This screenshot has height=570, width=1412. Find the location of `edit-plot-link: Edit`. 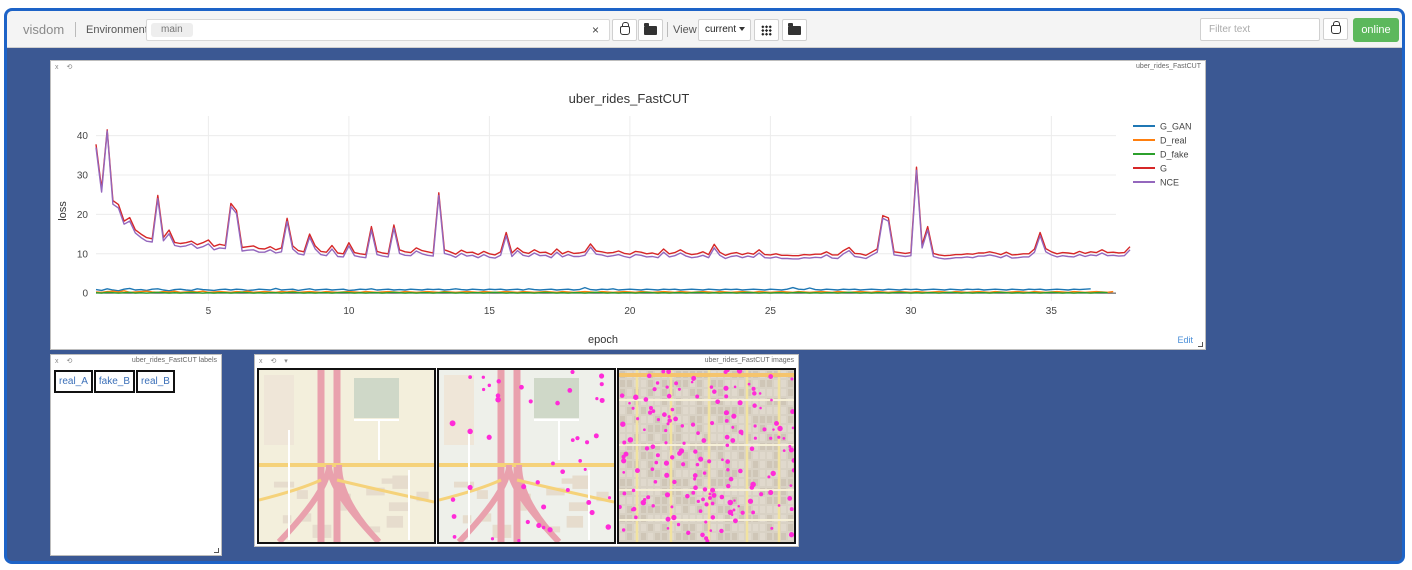

edit-plot-link: Edit is located at coordinates (1185, 340).